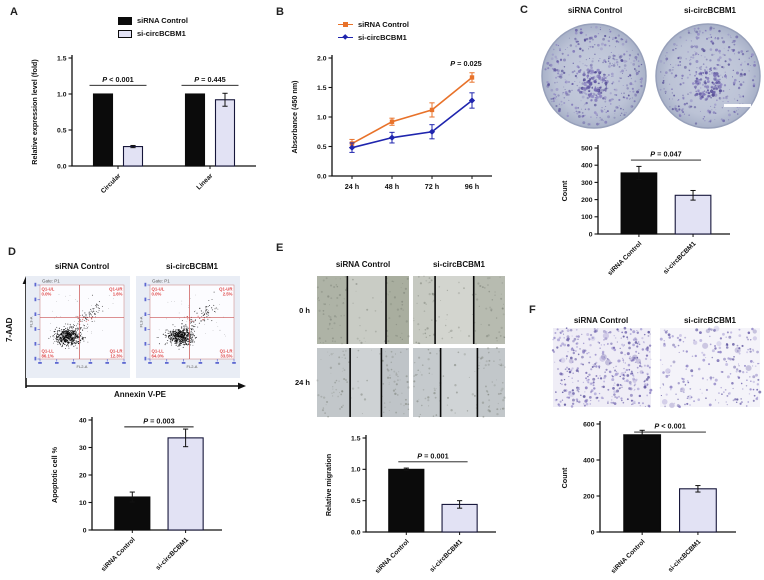  Describe the element at coordinates (280, 12) in the screenshot. I see `panel-b-letter: B` at that location.